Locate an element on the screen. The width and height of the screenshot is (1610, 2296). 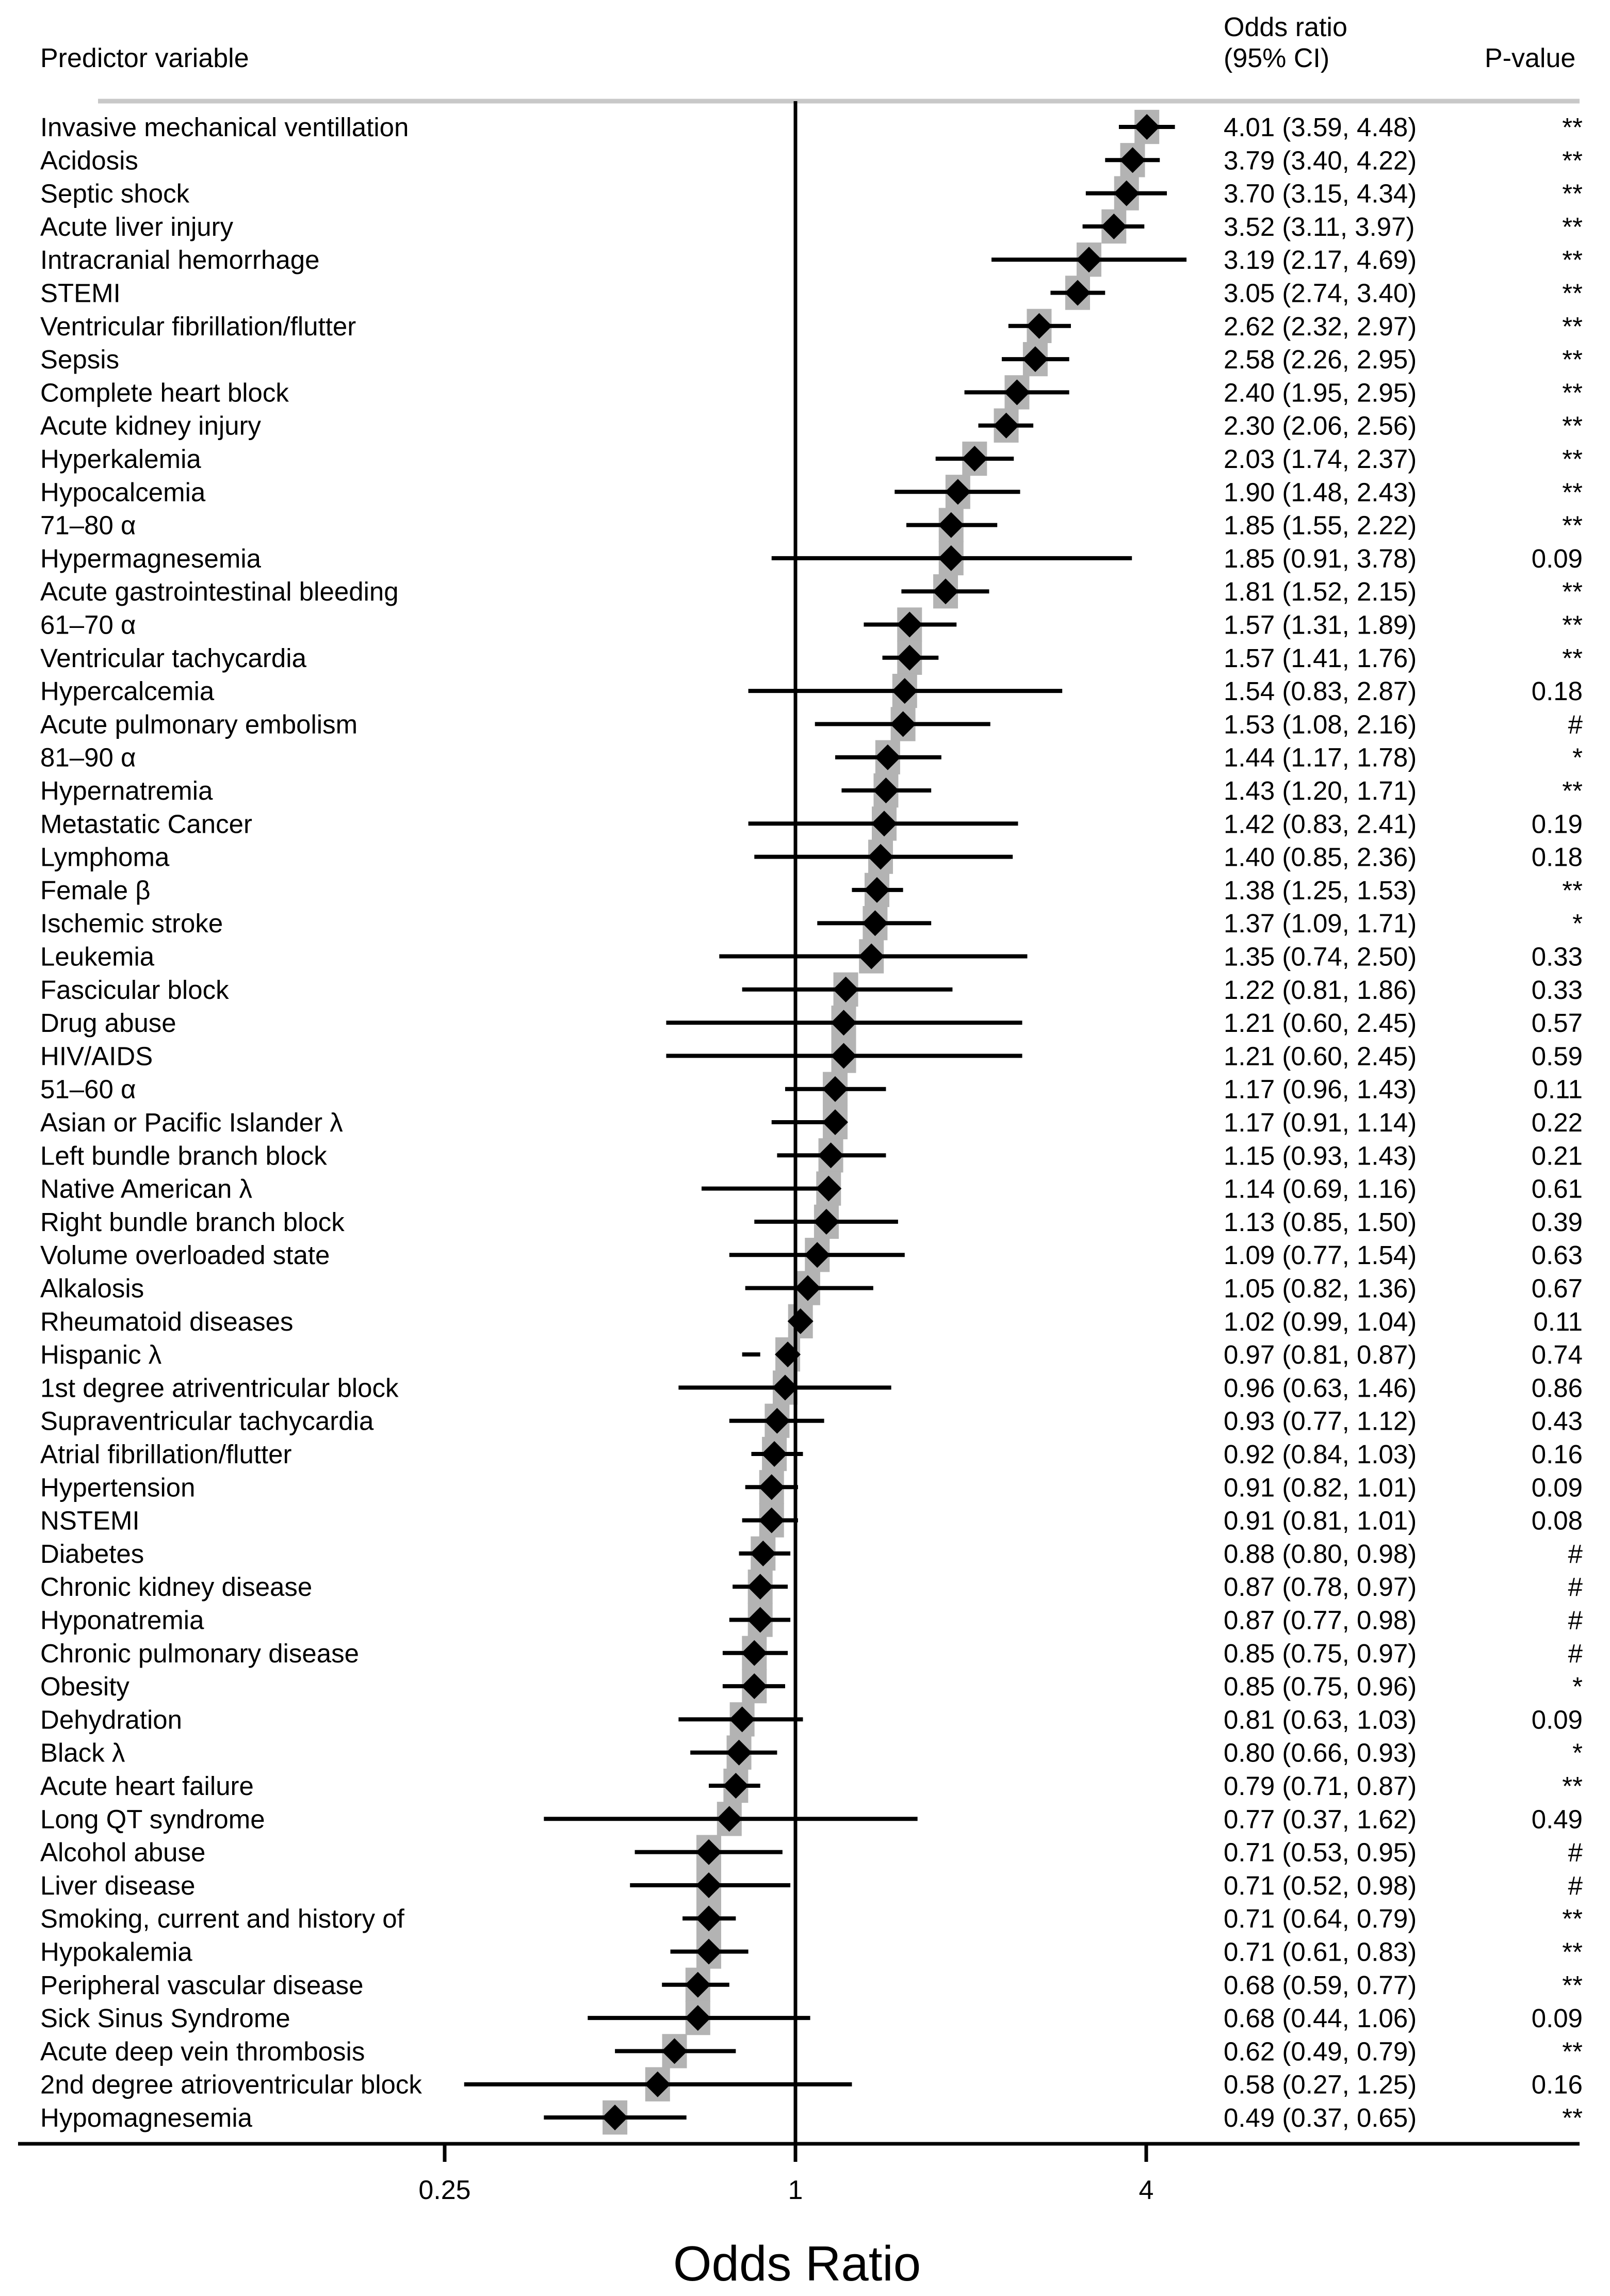
row-label: Chronic kidney disease is located at coordinates (176, 1587).